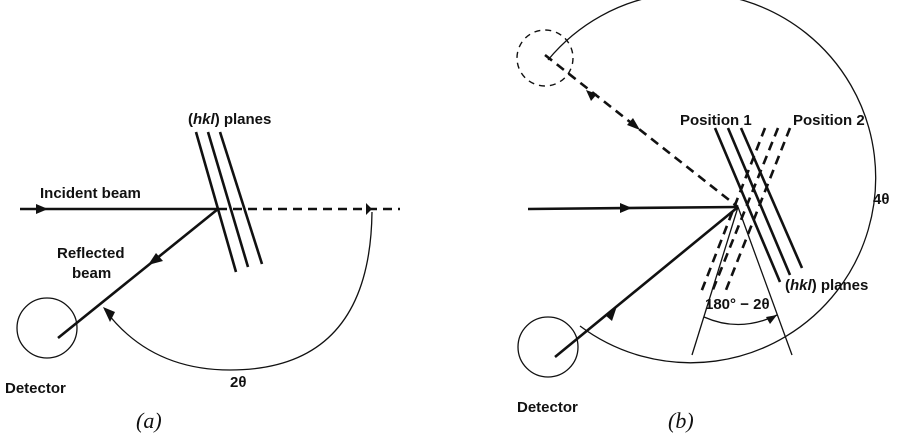 Image resolution: width=915 pixels, height=435 pixels. I want to click on angle-ray-left-b, so click(715, 281).